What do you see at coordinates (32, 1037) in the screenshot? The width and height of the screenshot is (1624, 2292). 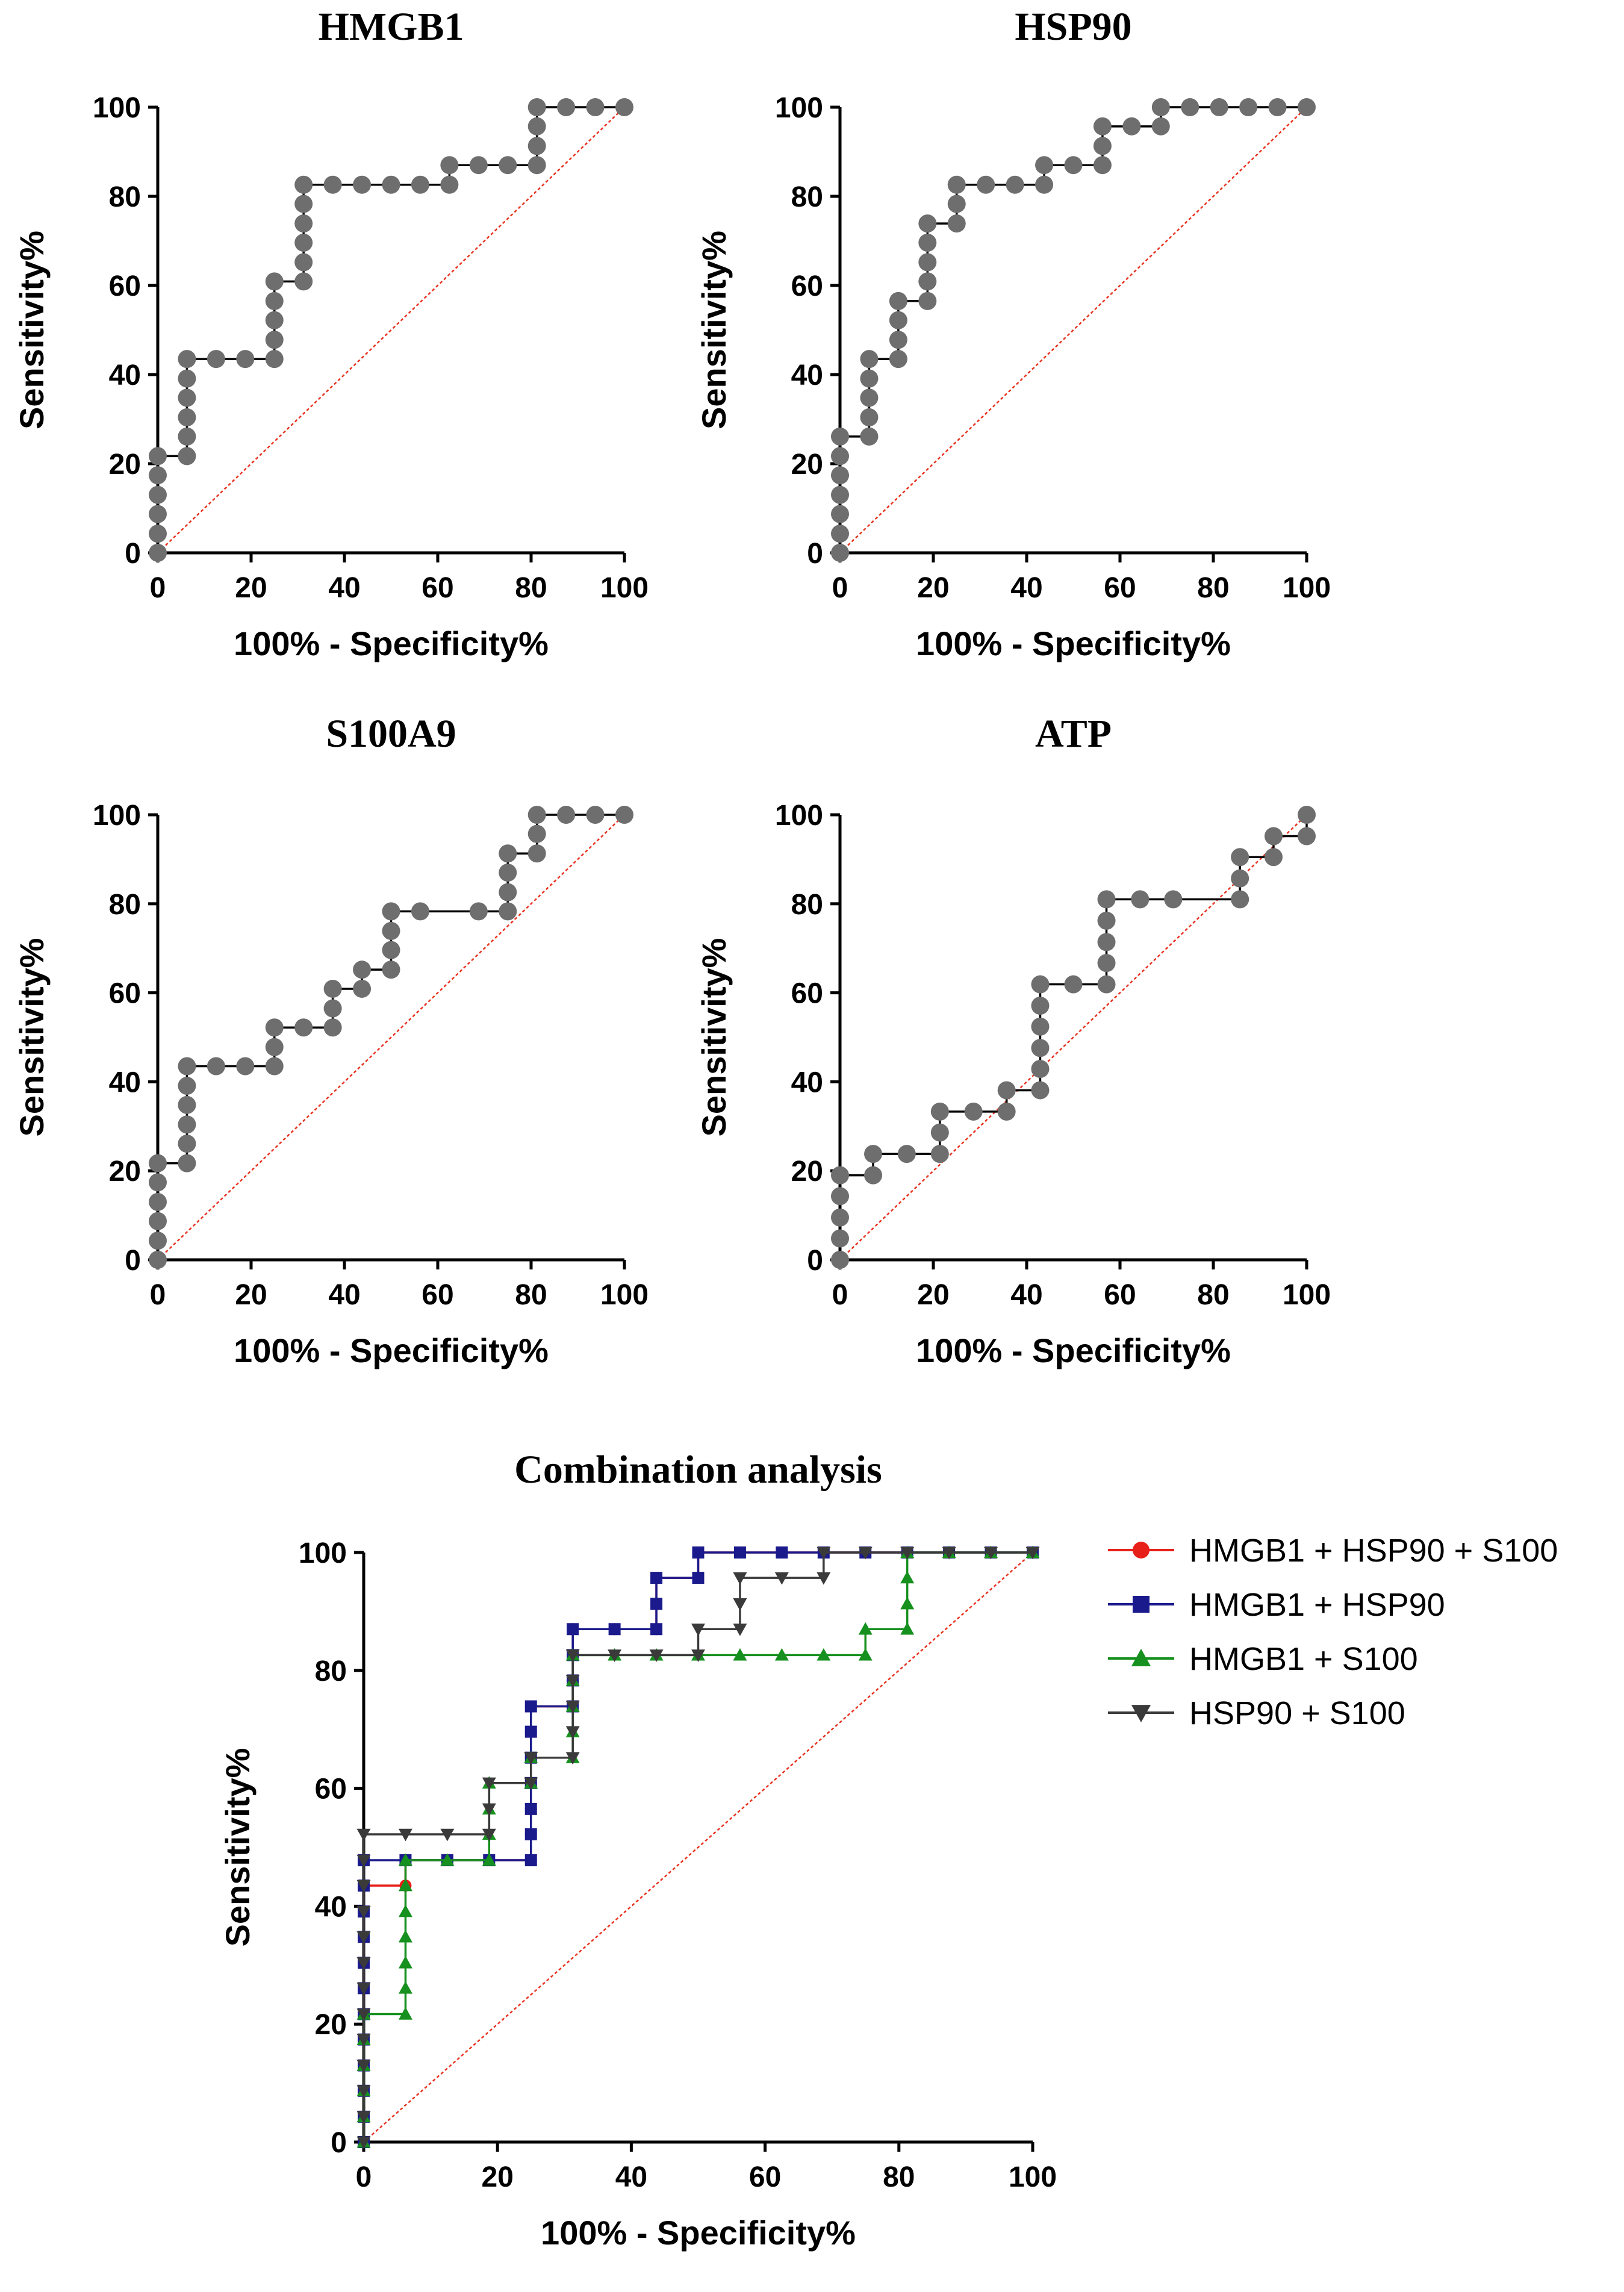 I see `y-axis-label: Sensitivity%` at bounding box center [32, 1037].